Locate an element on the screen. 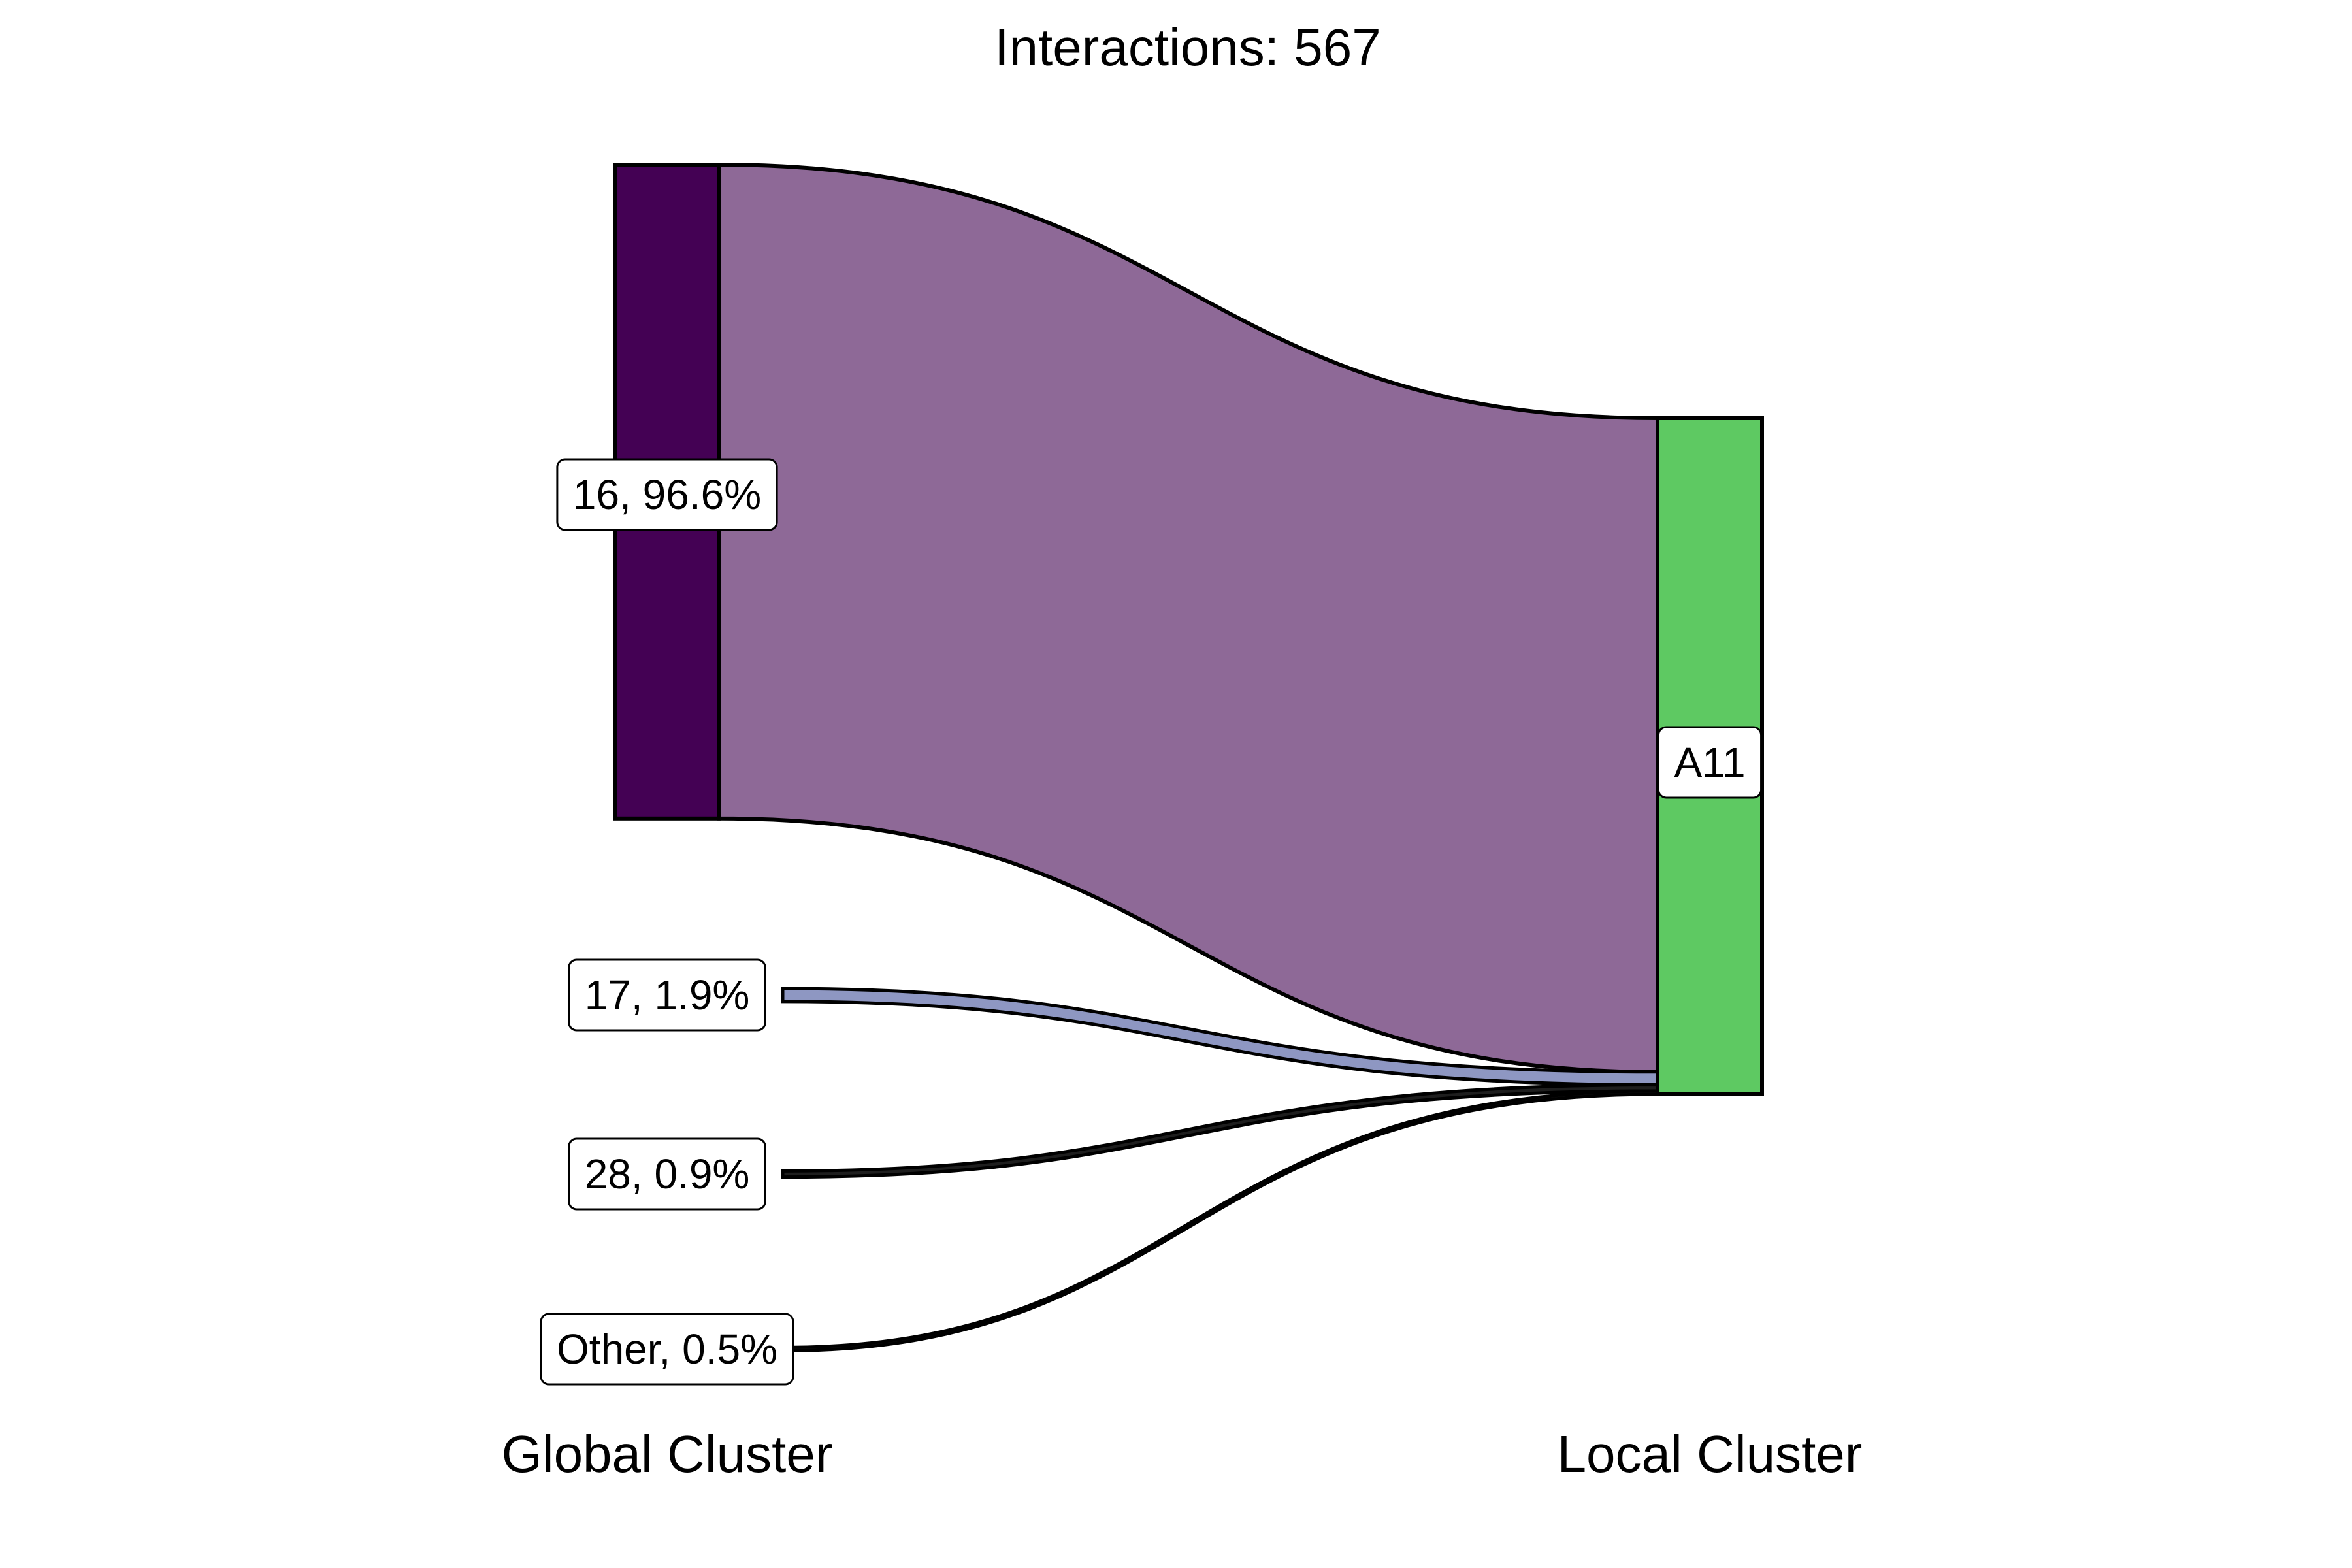 The image size is (2352, 1568). source-label-3: 28, 0.9% is located at coordinates (667, 1174).